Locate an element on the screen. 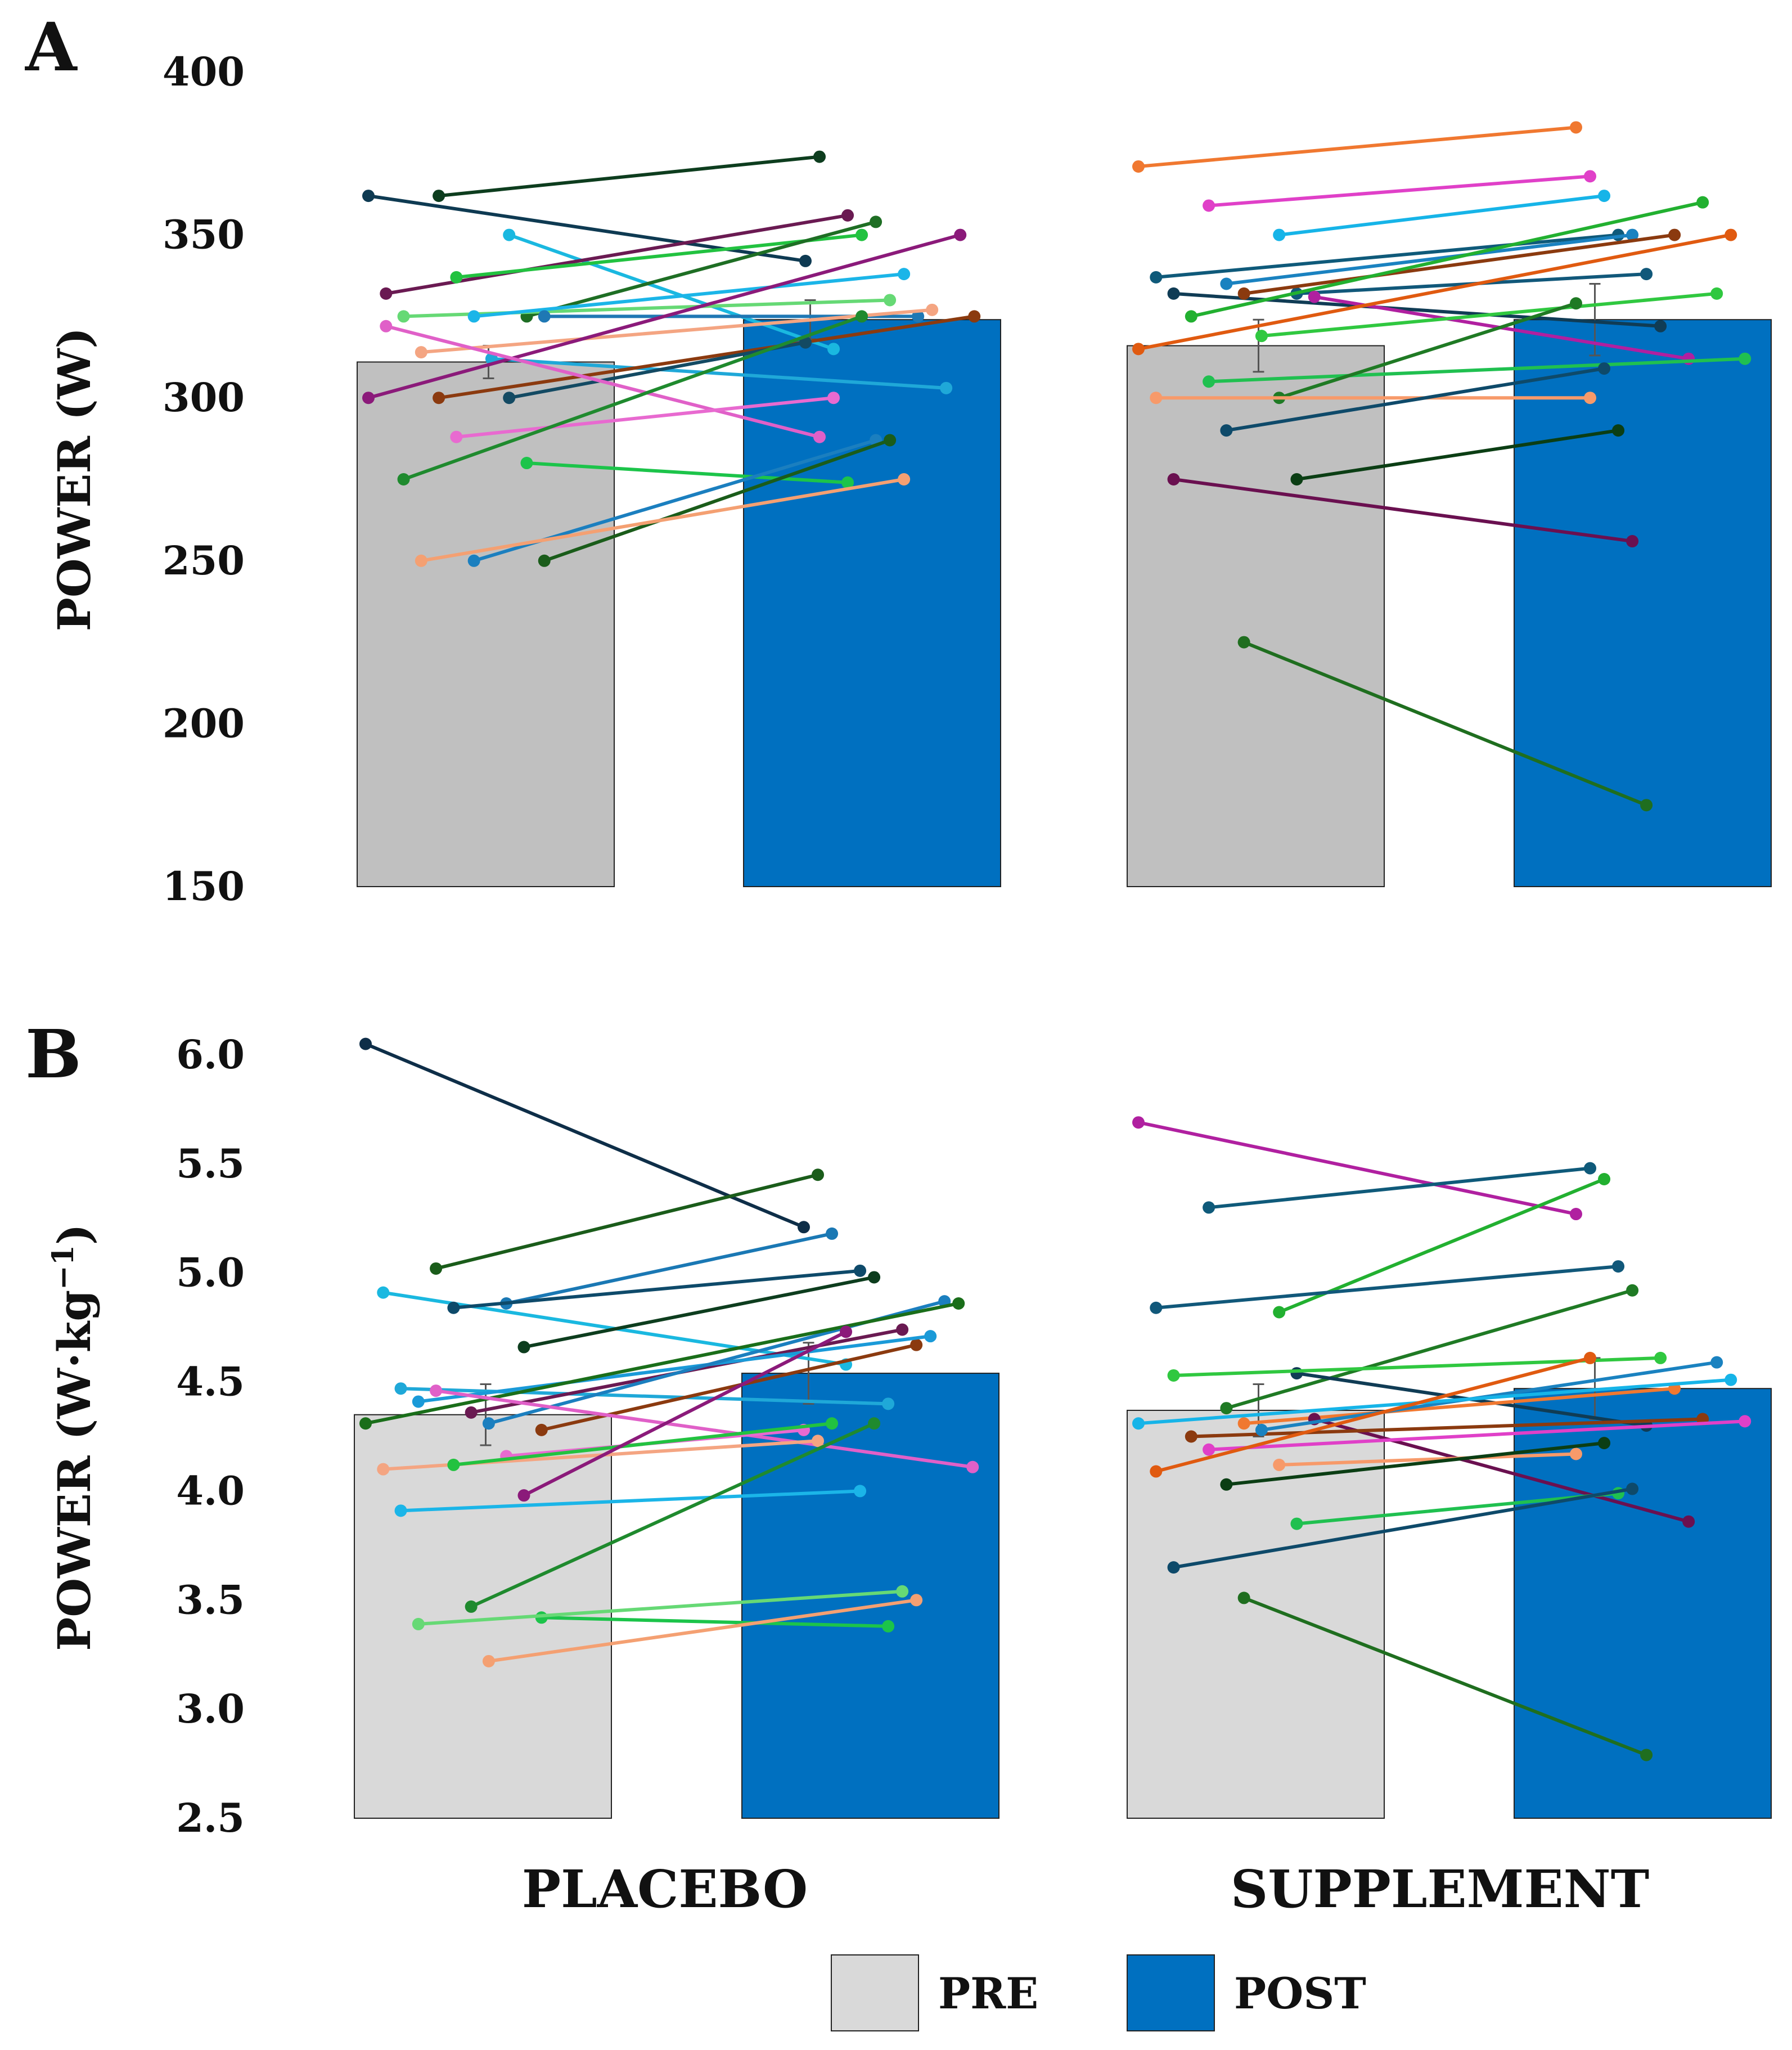 This screenshot has width=1792, height=2050. y-axis-label: POWER (W·kg−1) is located at coordinates (73, 1437).